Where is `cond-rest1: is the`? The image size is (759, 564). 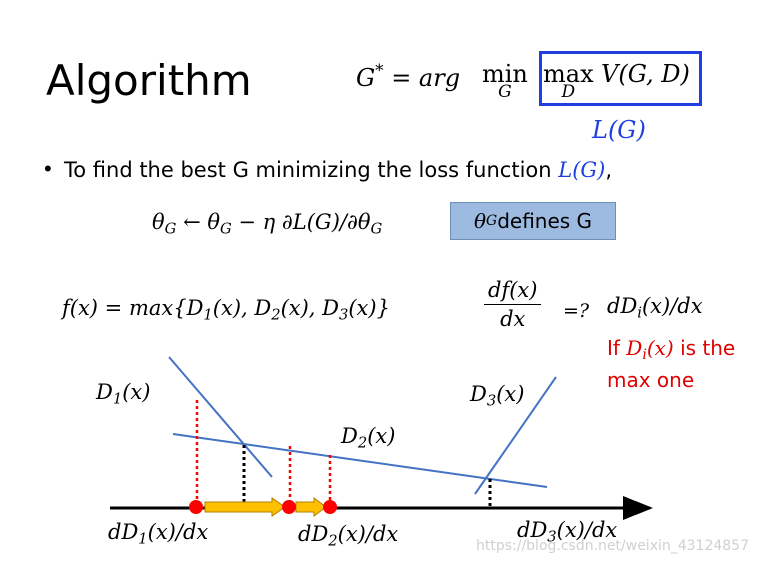 cond-rest1: is the is located at coordinates (704, 348).